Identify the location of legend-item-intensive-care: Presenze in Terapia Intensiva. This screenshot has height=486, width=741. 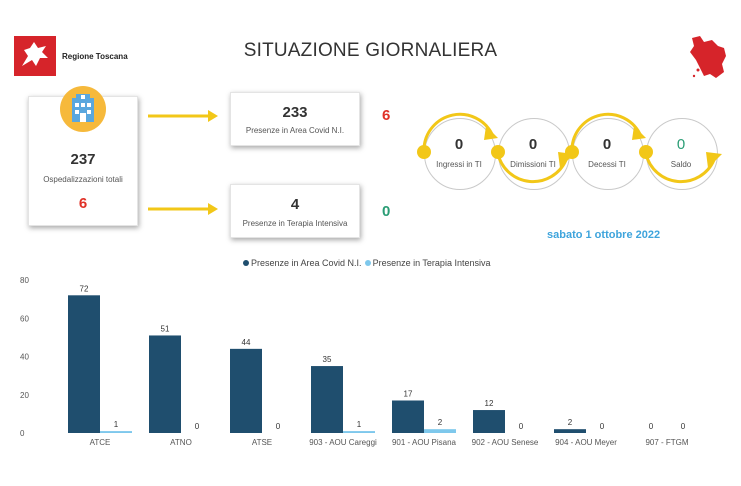
(427, 263).